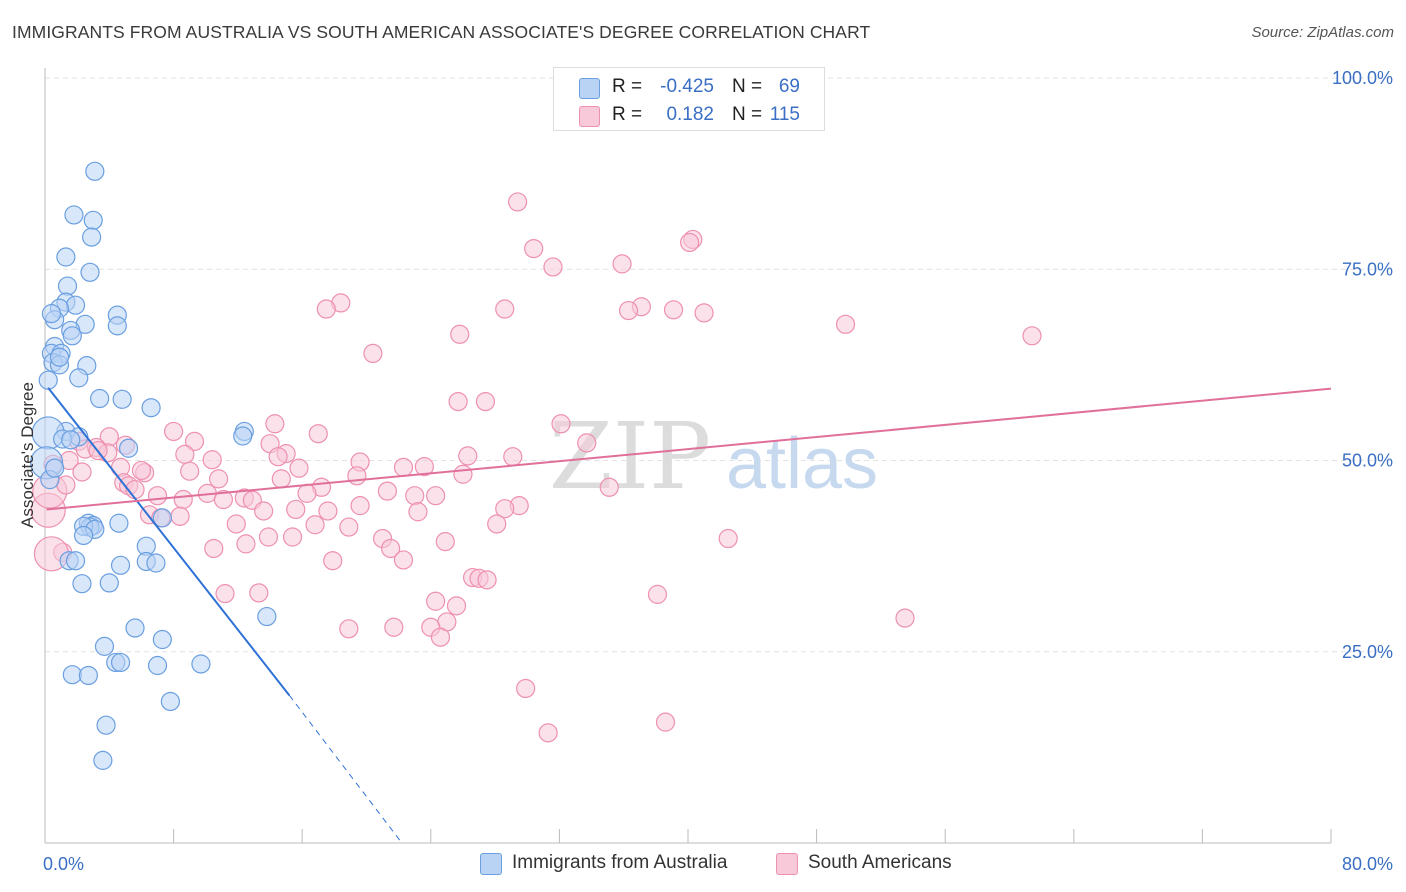  What do you see at coordinates (345, 769) in the screenshot?
I see `trend-line-australia-extension` at bounding box center [345, 769].